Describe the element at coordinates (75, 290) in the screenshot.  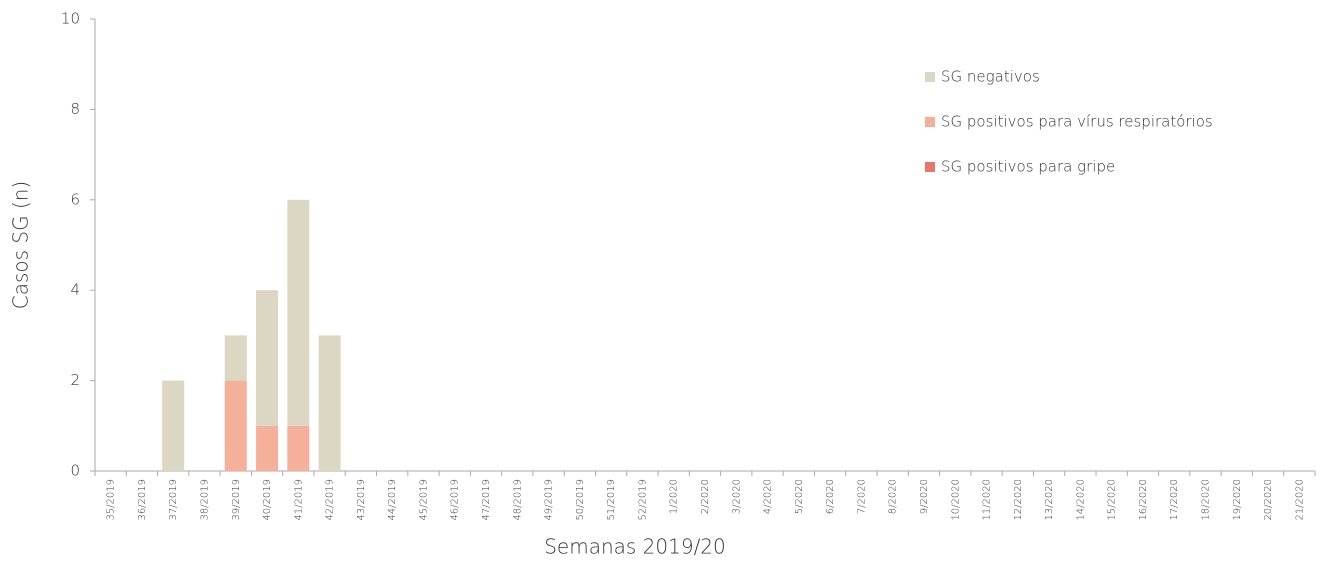
I see `y-tick-label: 4` at that location.